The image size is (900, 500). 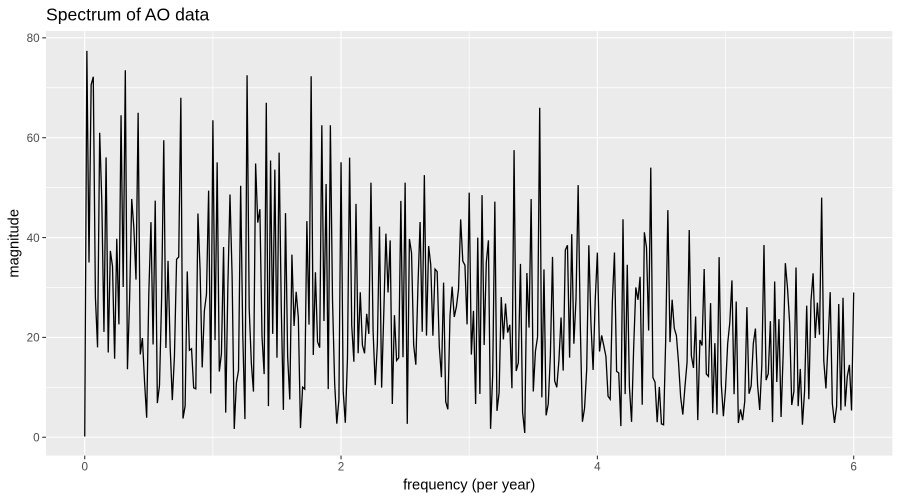 What do you see at coordinates (597, 467) in the screenshot?
I see `svg-text: 4` at bounding box center [597, 467].